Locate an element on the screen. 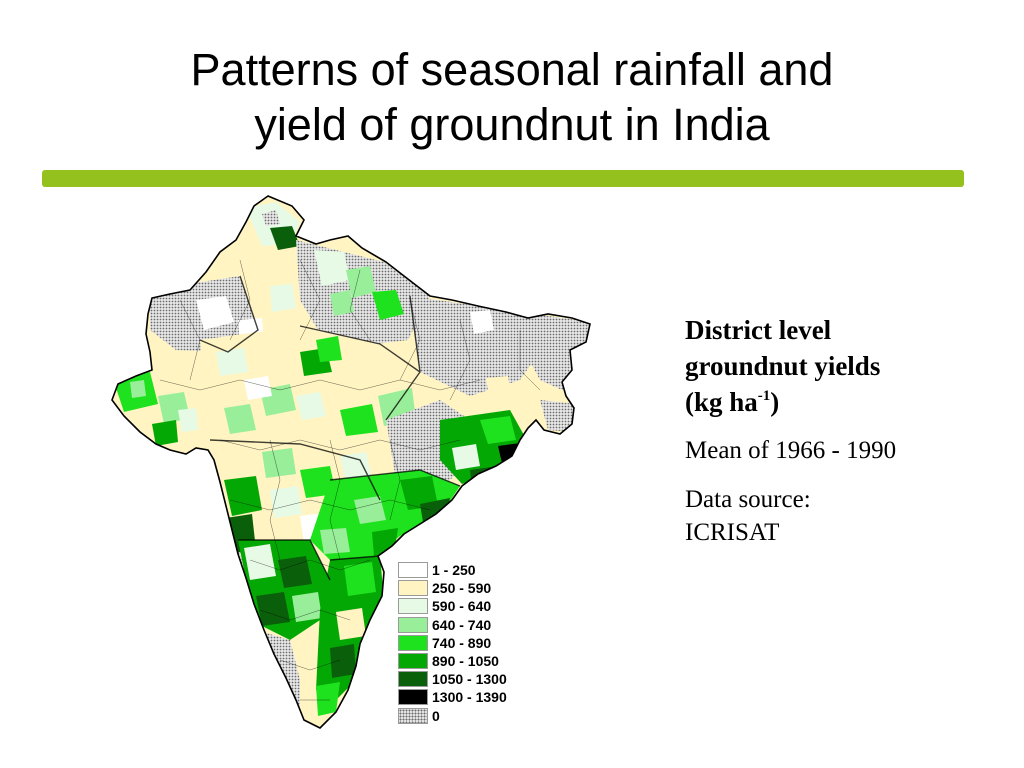 The width and height of the screenshot is (1024, 768). data-source: Data source: ICRISAT is located at coordinates (835, 516).